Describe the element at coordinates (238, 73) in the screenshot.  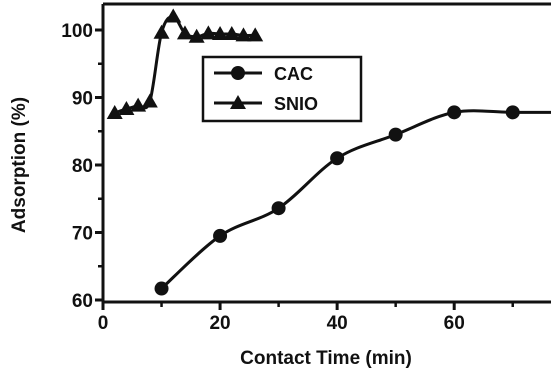
I see `legend-marker-cac` at that location.